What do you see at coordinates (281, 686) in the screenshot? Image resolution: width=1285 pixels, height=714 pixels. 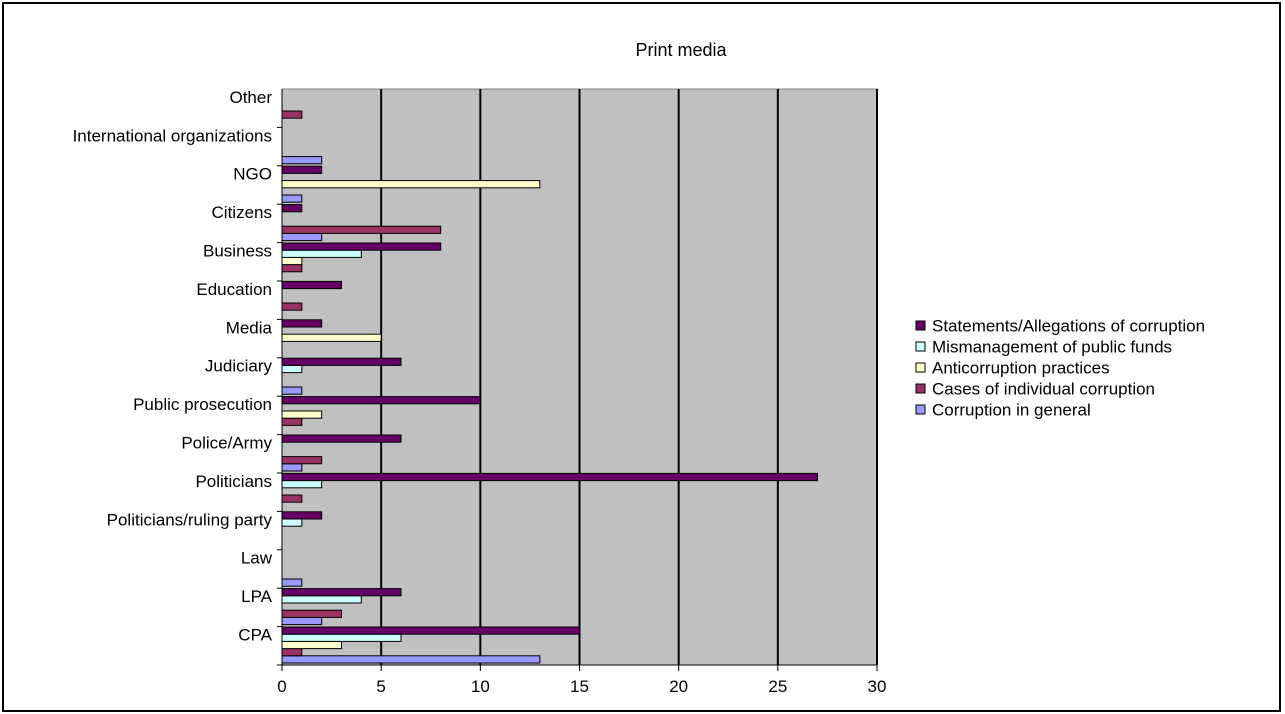 I see `x-tick-label: 0` at bounding box center [281, 686].